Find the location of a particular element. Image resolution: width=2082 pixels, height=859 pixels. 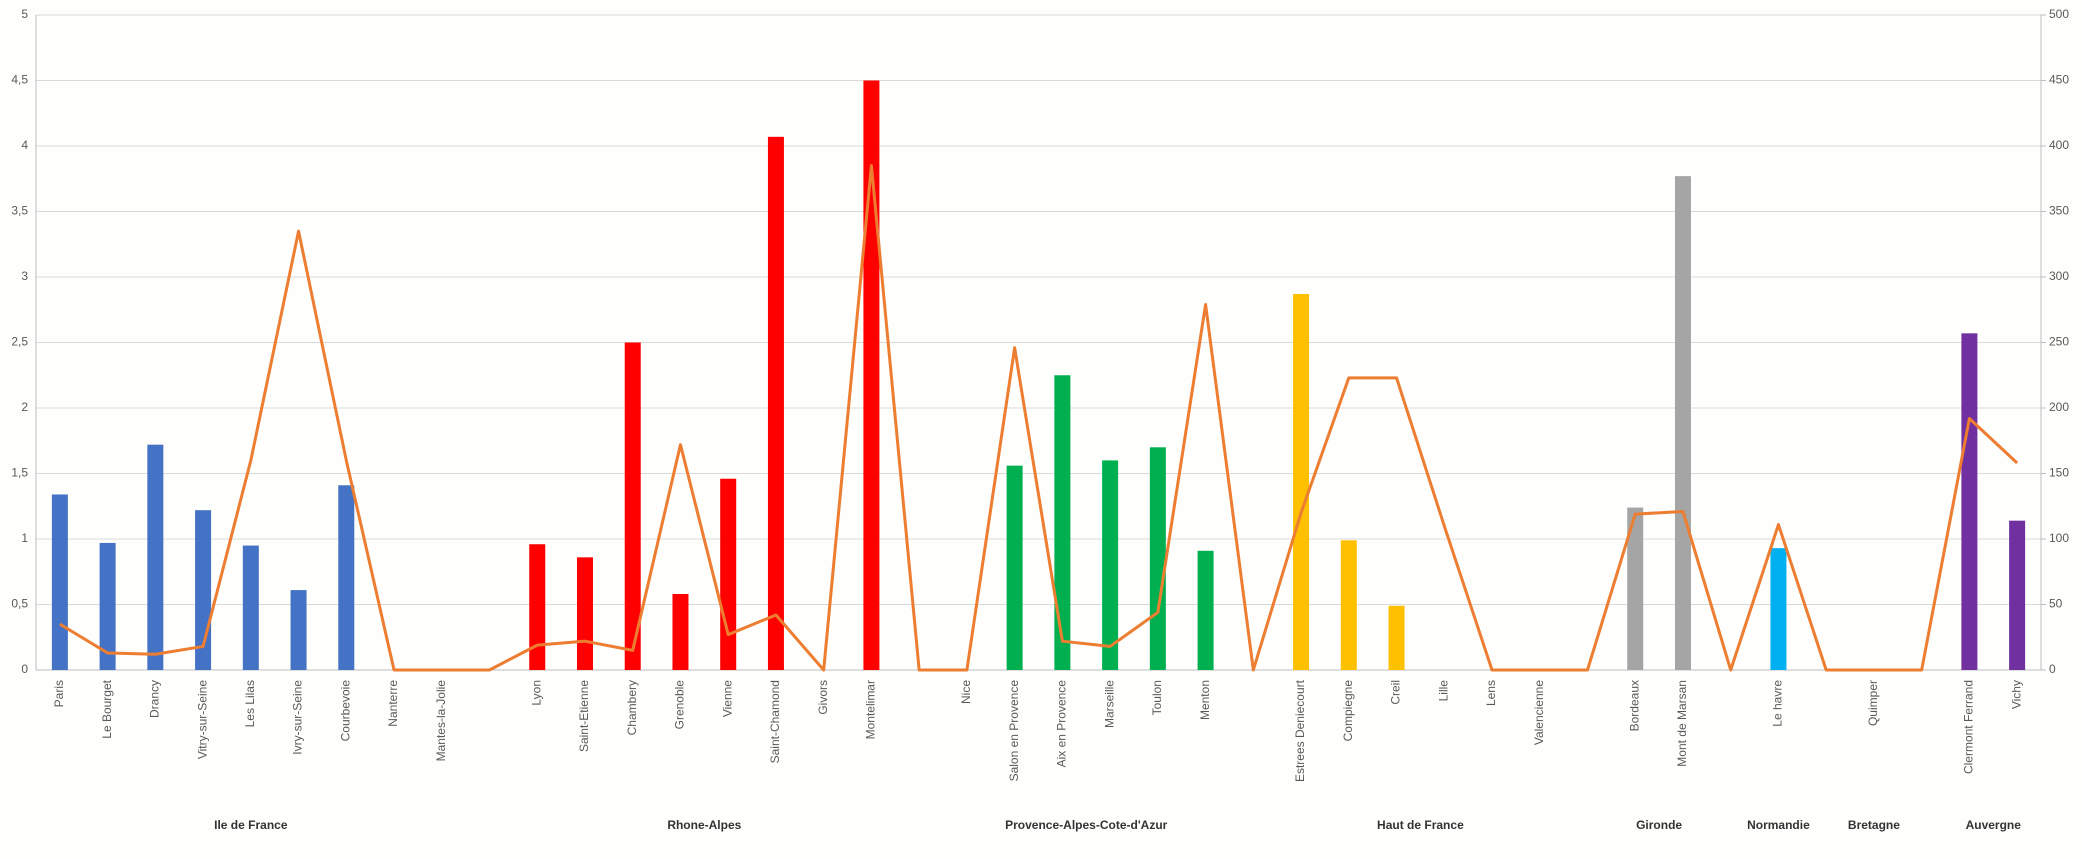

x-tick-label: Creil is located at coordinates (1396, 692).